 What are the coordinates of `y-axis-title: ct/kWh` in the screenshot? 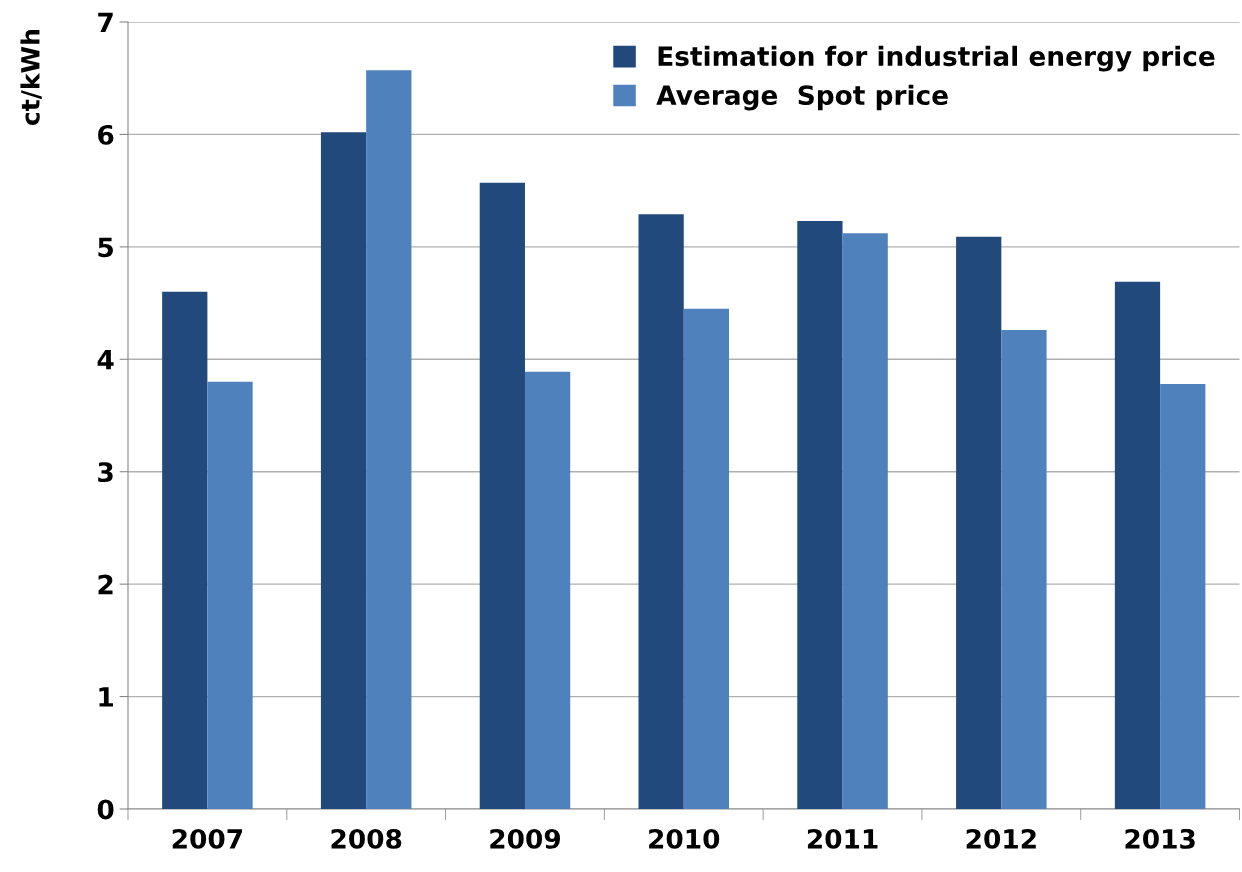 It's located at (31, 77).